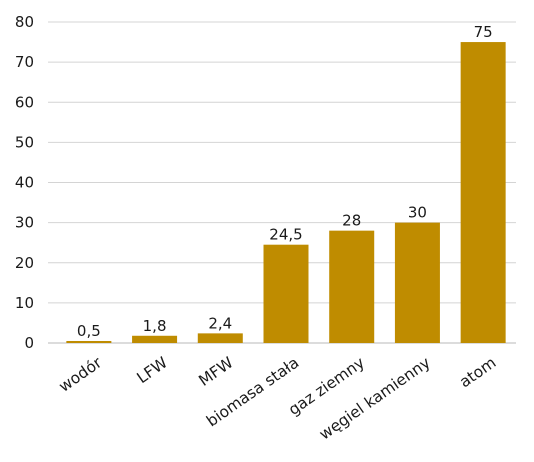 The height and width of the screenshot is (462, 534). What do you see at coordinates (24, 303) in the screenshot?
I see `y-tick-label: 10` at bounding box center [24, 303].